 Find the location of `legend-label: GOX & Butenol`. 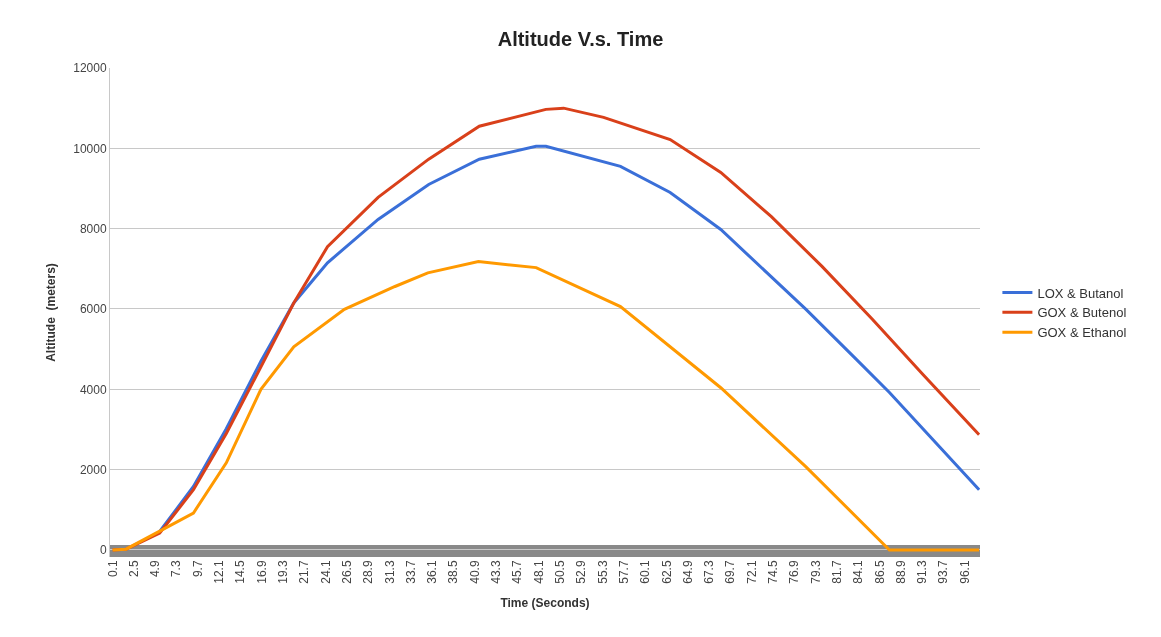

legend-label: GOX & Butenol is located at coordinates (1082, 313).